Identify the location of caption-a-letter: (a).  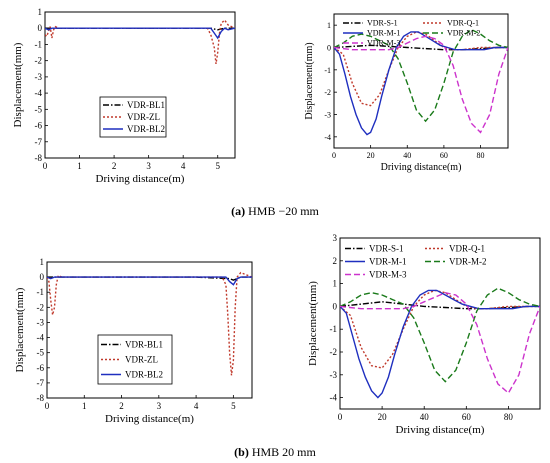
(238, 211).